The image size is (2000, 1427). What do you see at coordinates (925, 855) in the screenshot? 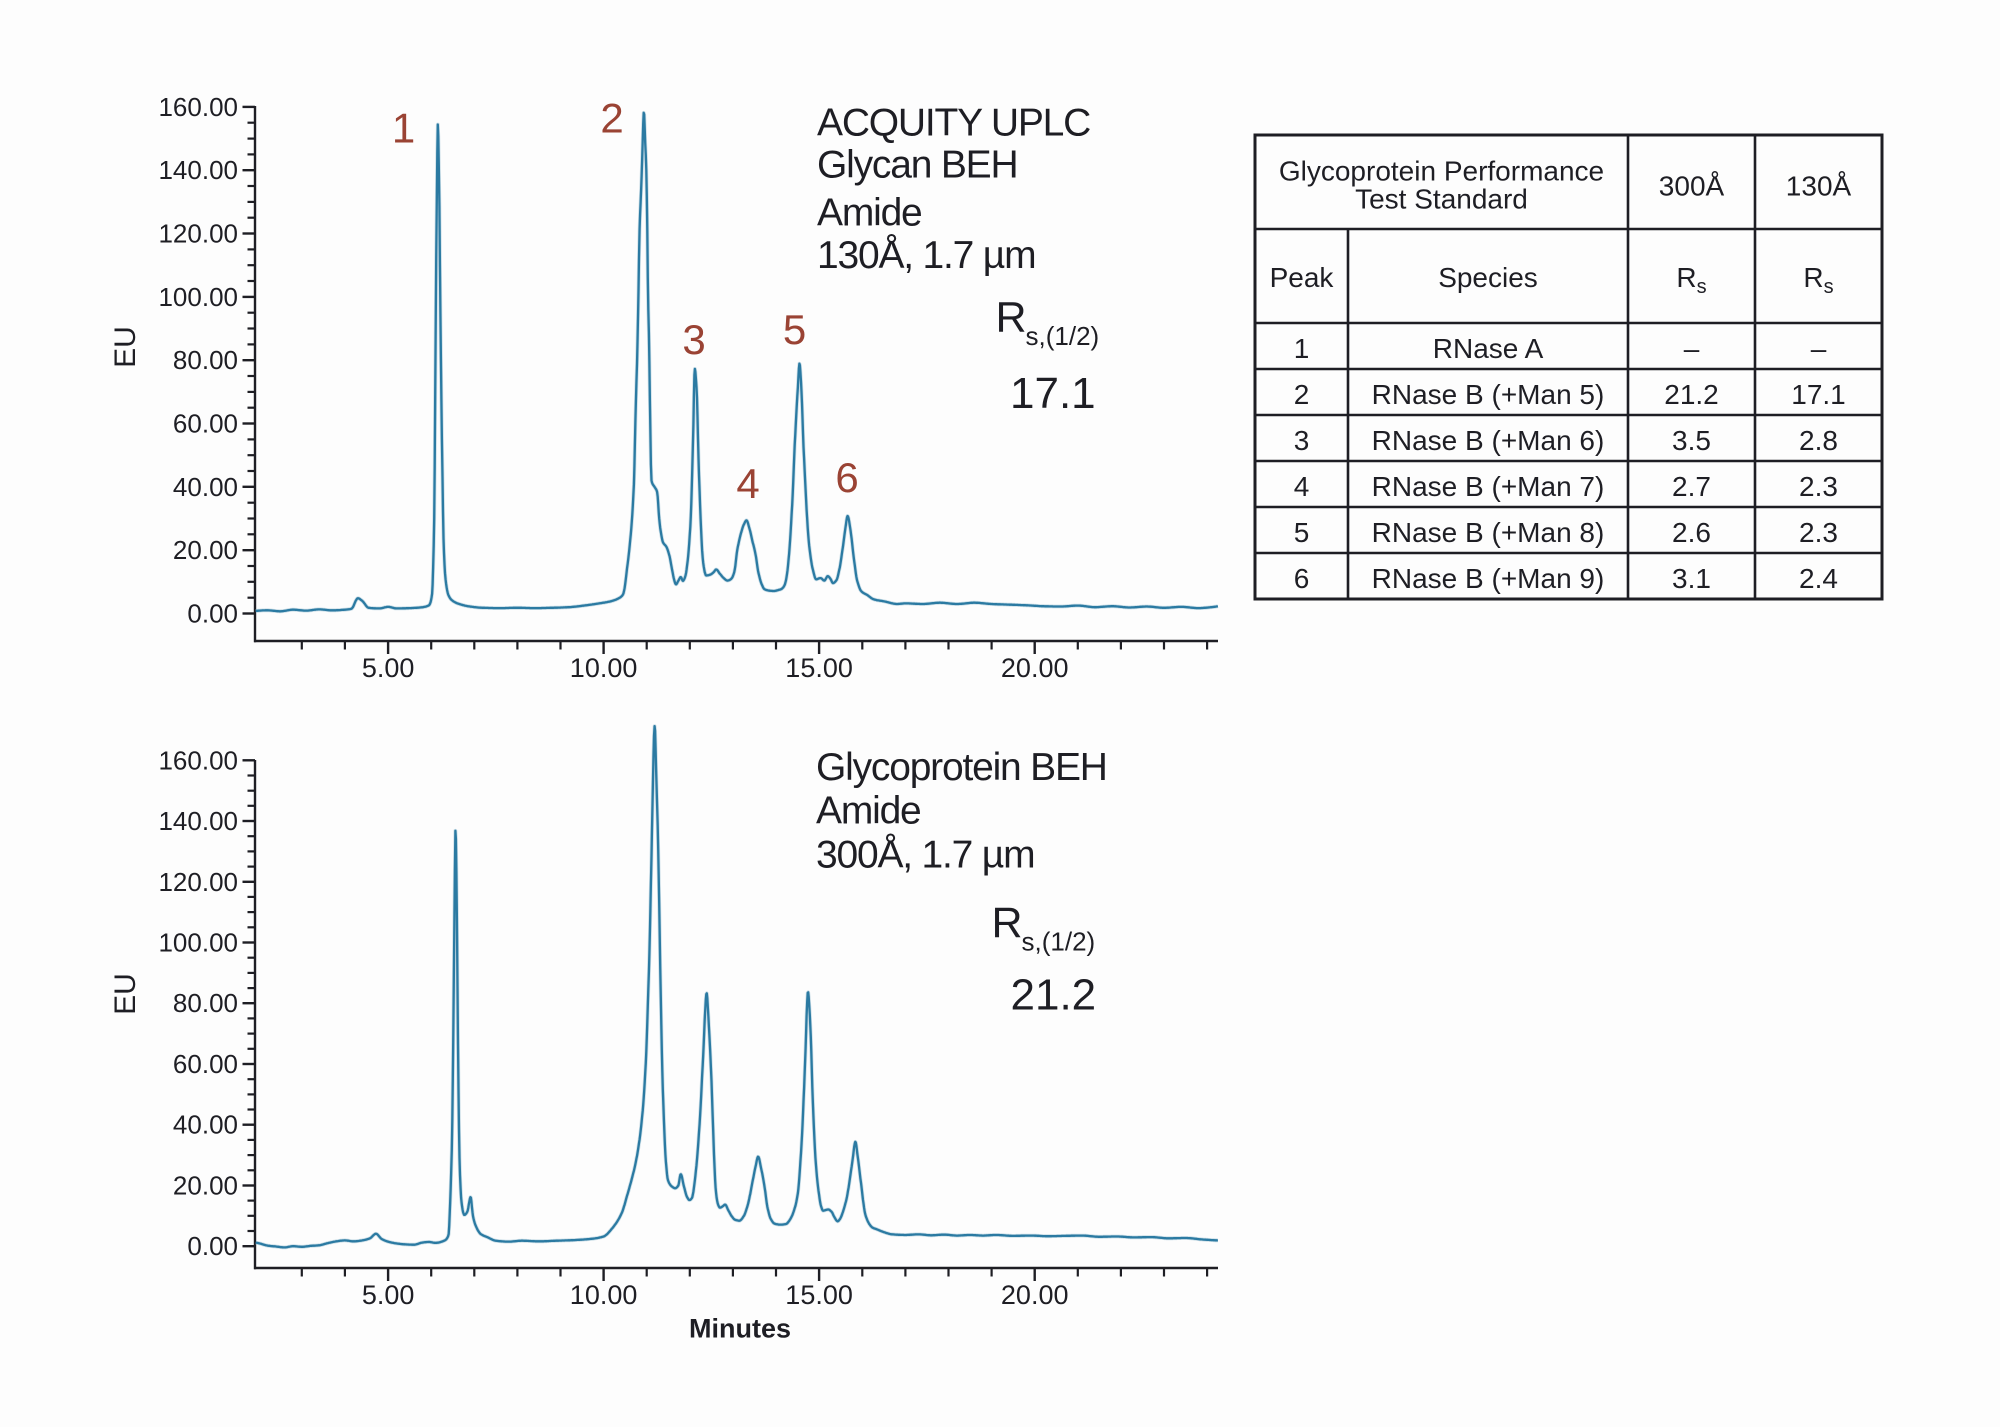
I see `svg-text: 300Å, 1.7 µm` at bounding box center [925, 855].